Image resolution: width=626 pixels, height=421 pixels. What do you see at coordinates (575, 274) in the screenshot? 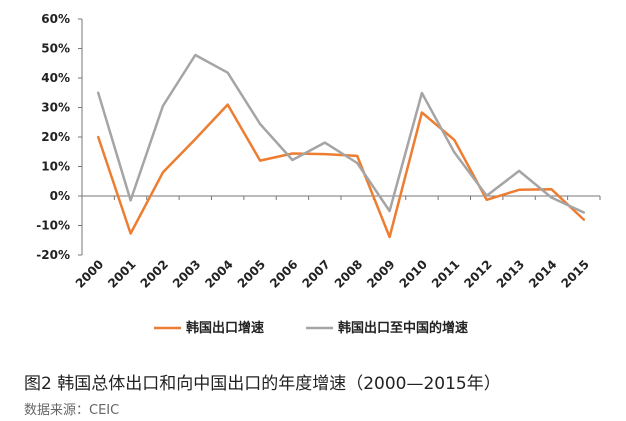
I see `x-tick-label: 2015` at bounding box center [575, 274].